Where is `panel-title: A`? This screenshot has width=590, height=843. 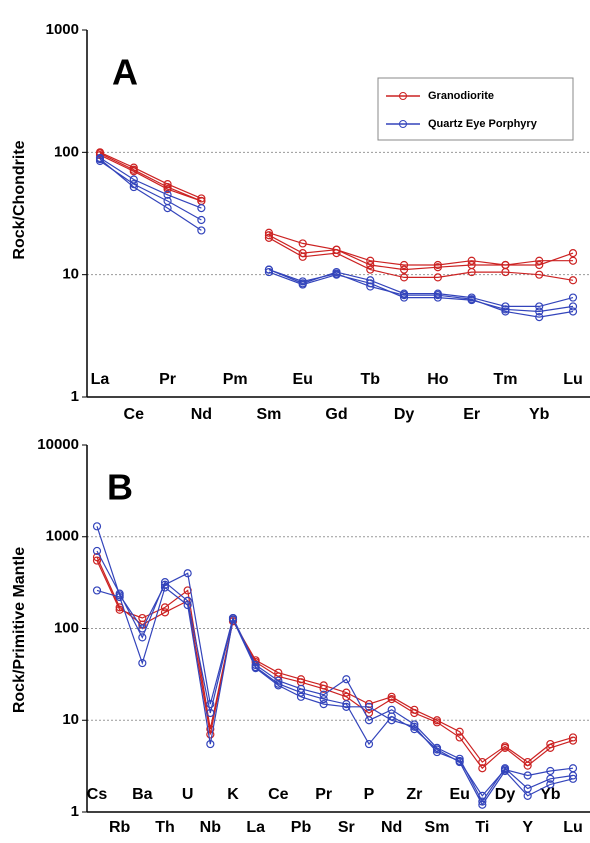
panel-title: A is located at coordinates (125, 72).